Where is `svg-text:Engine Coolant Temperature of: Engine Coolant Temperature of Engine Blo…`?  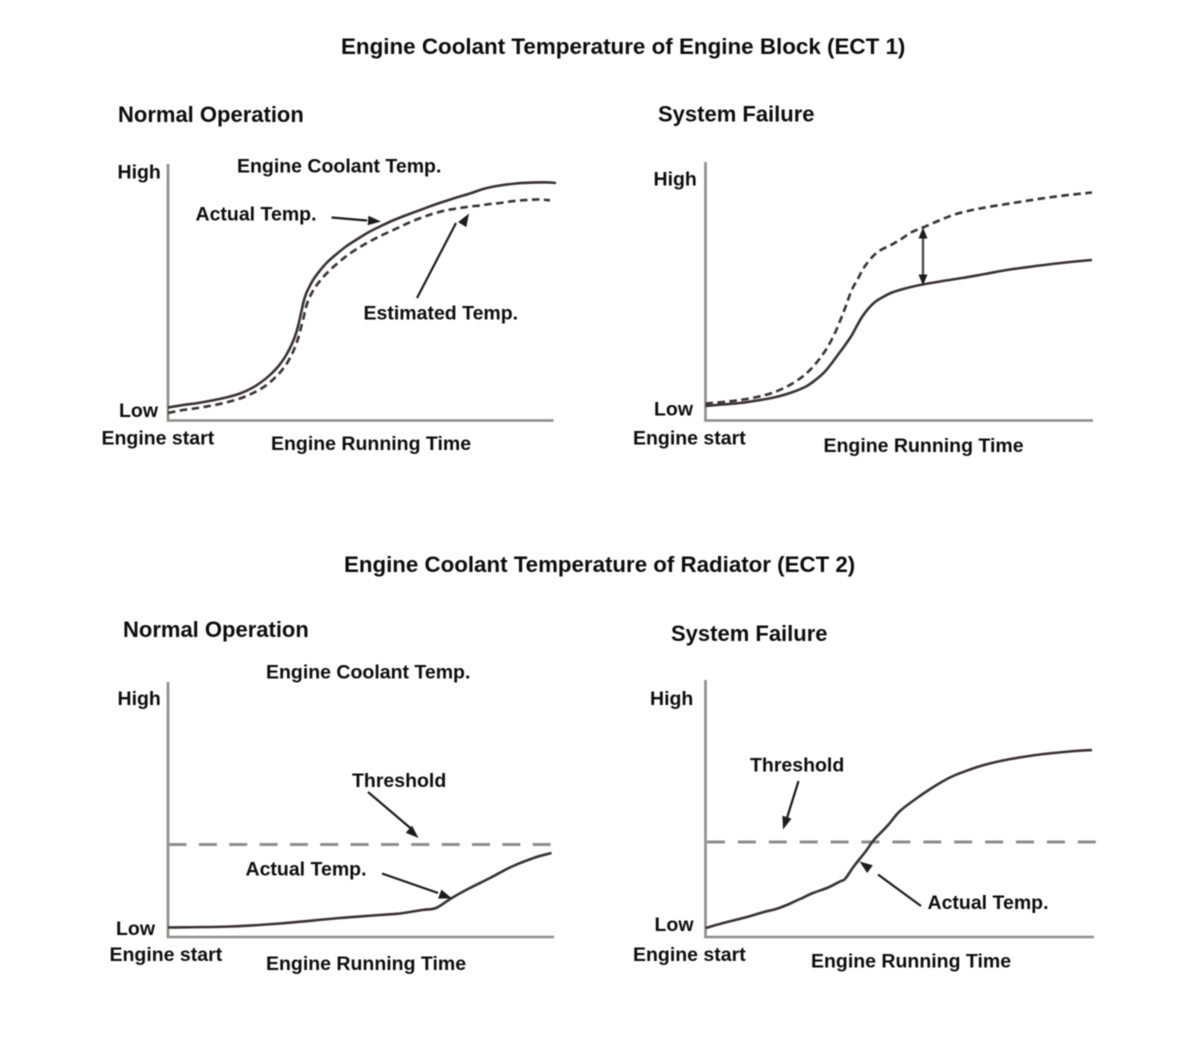 svg-text:Engine Coolant Temperature of: Engine Coolant Temperature of Engine Blo… is located at coordinates (623, 46).